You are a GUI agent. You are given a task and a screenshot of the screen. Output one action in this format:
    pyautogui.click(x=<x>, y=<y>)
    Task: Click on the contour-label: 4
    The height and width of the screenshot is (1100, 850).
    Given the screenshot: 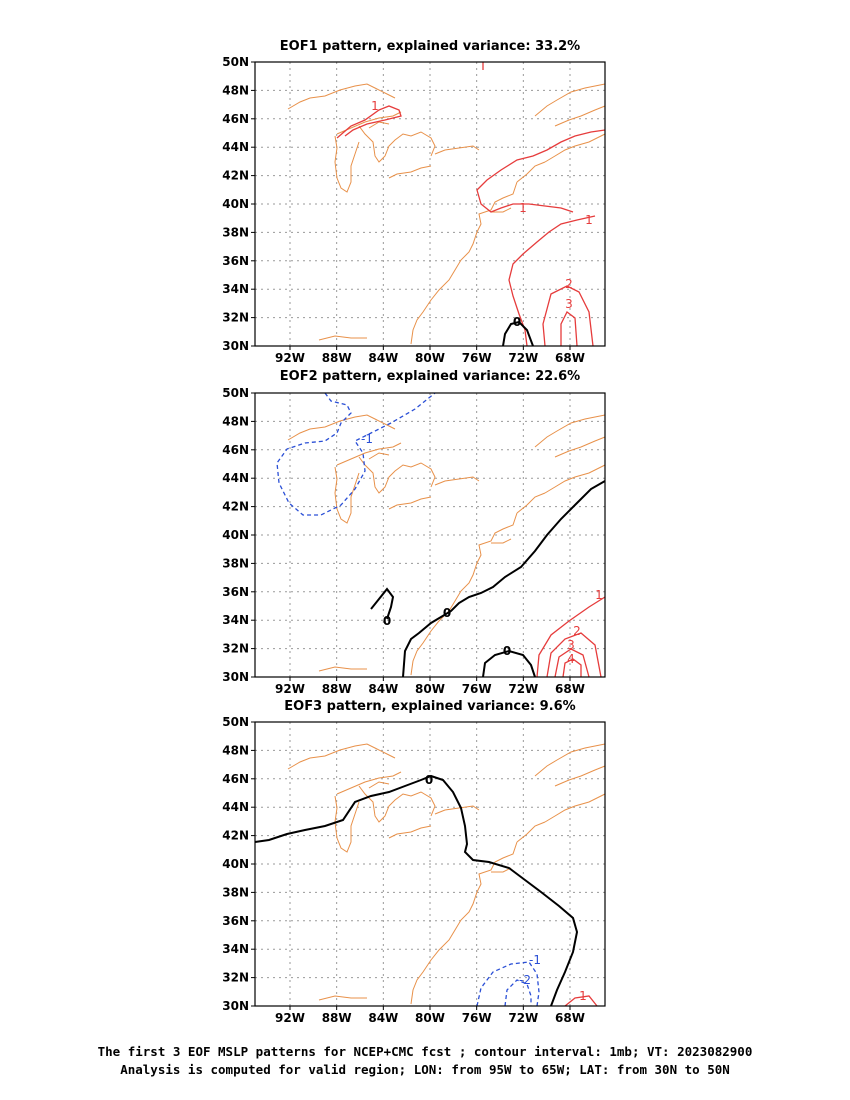 What is the action you would take?
    pyautogui.click(x=571, y=659)
    